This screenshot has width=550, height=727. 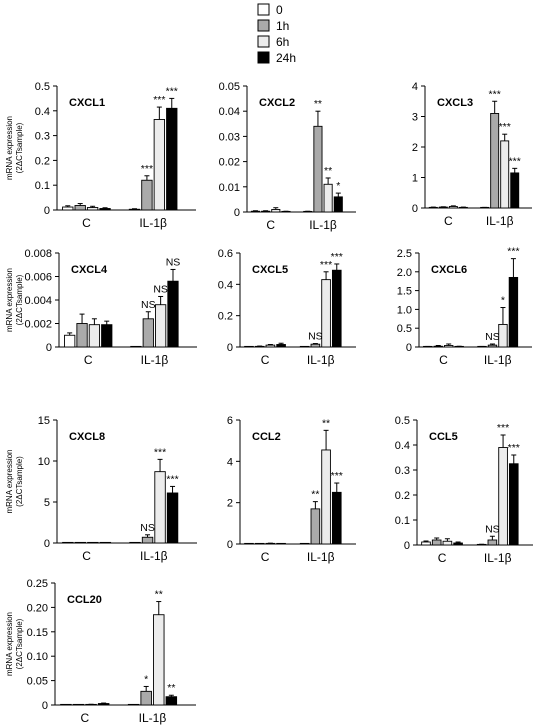 What do you see at coordinates (47, 503) in the screenshot?
I see `y-tick-label: 5` at bounding box center [47, 503].